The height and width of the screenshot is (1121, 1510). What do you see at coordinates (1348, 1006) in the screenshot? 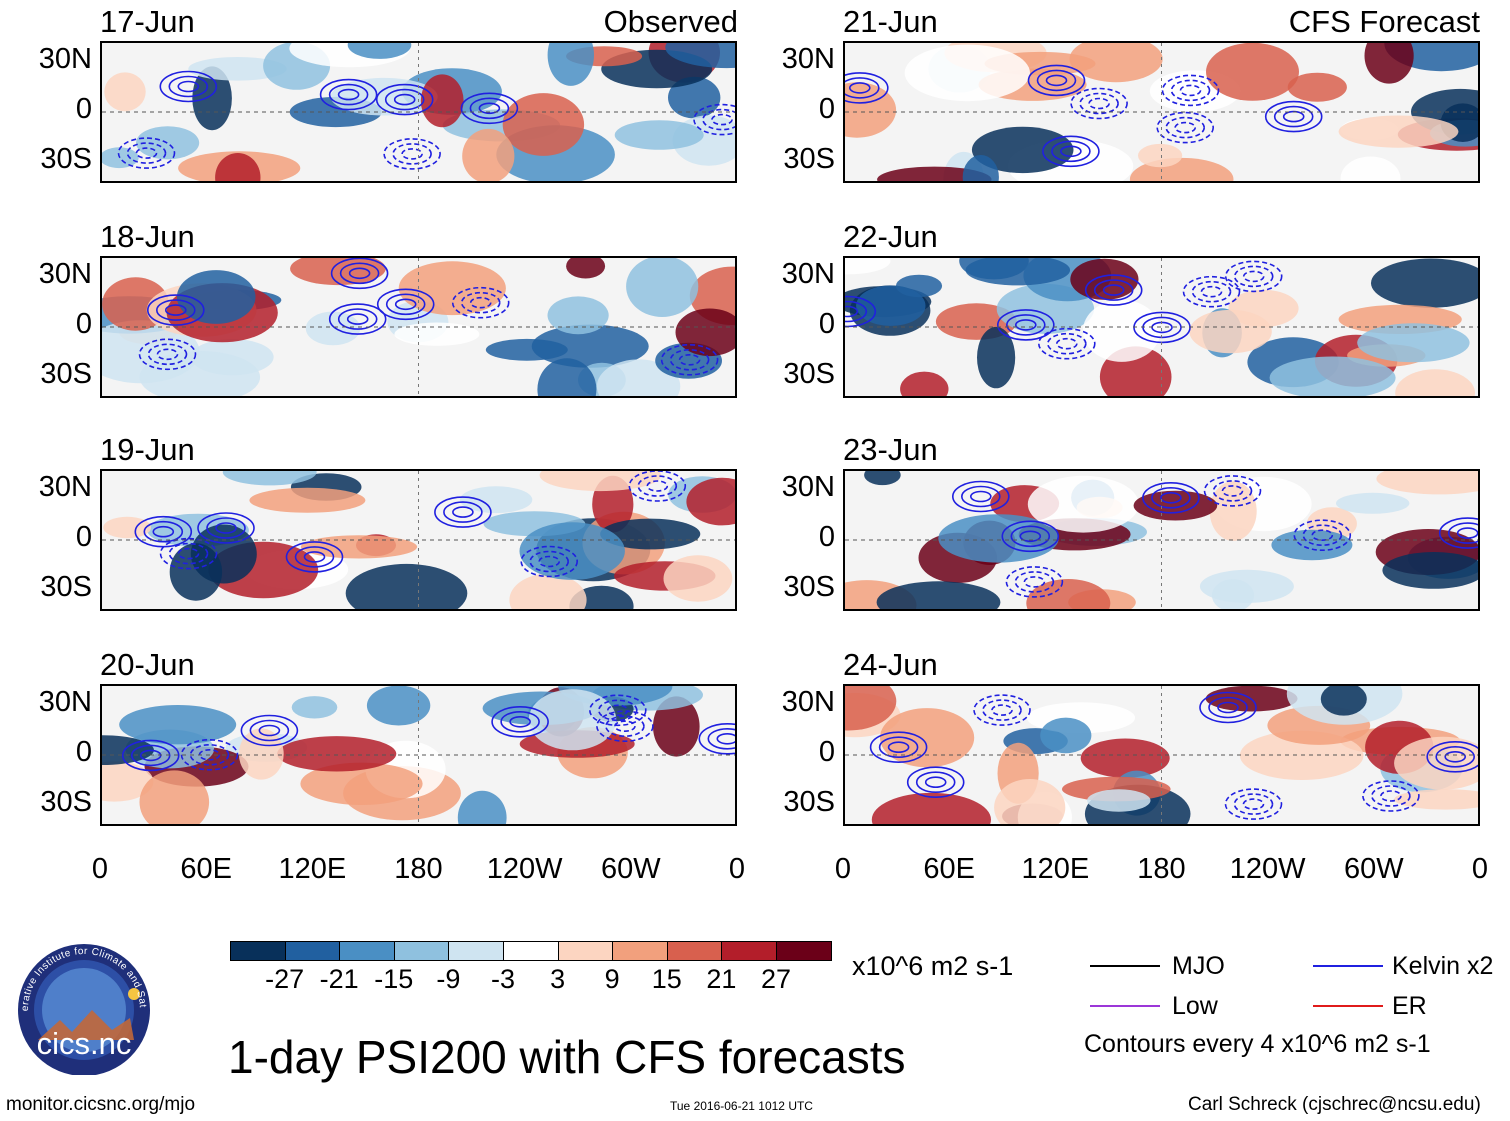
I see `legend-er-line` at bounding box center [1348, 1006].